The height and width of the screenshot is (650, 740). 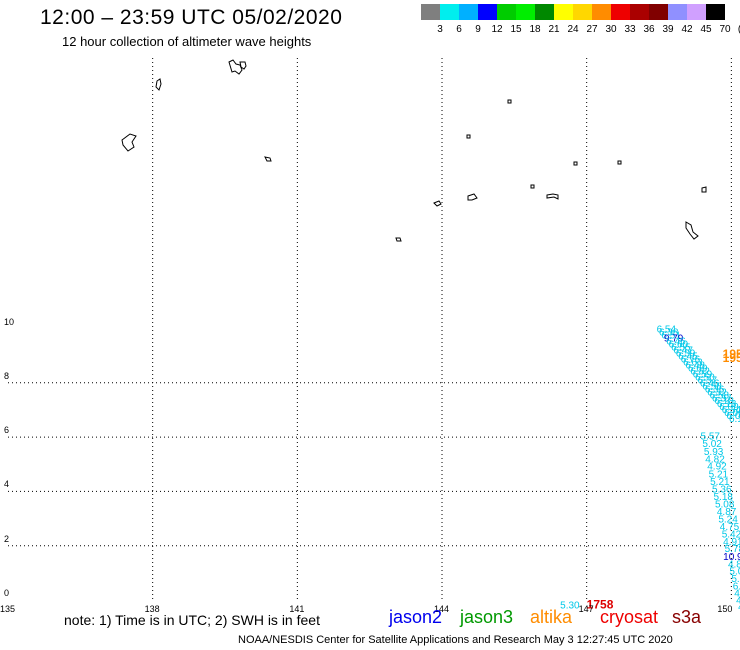 I want to click on color-scale-label: 39, so click(x=668, y=29).